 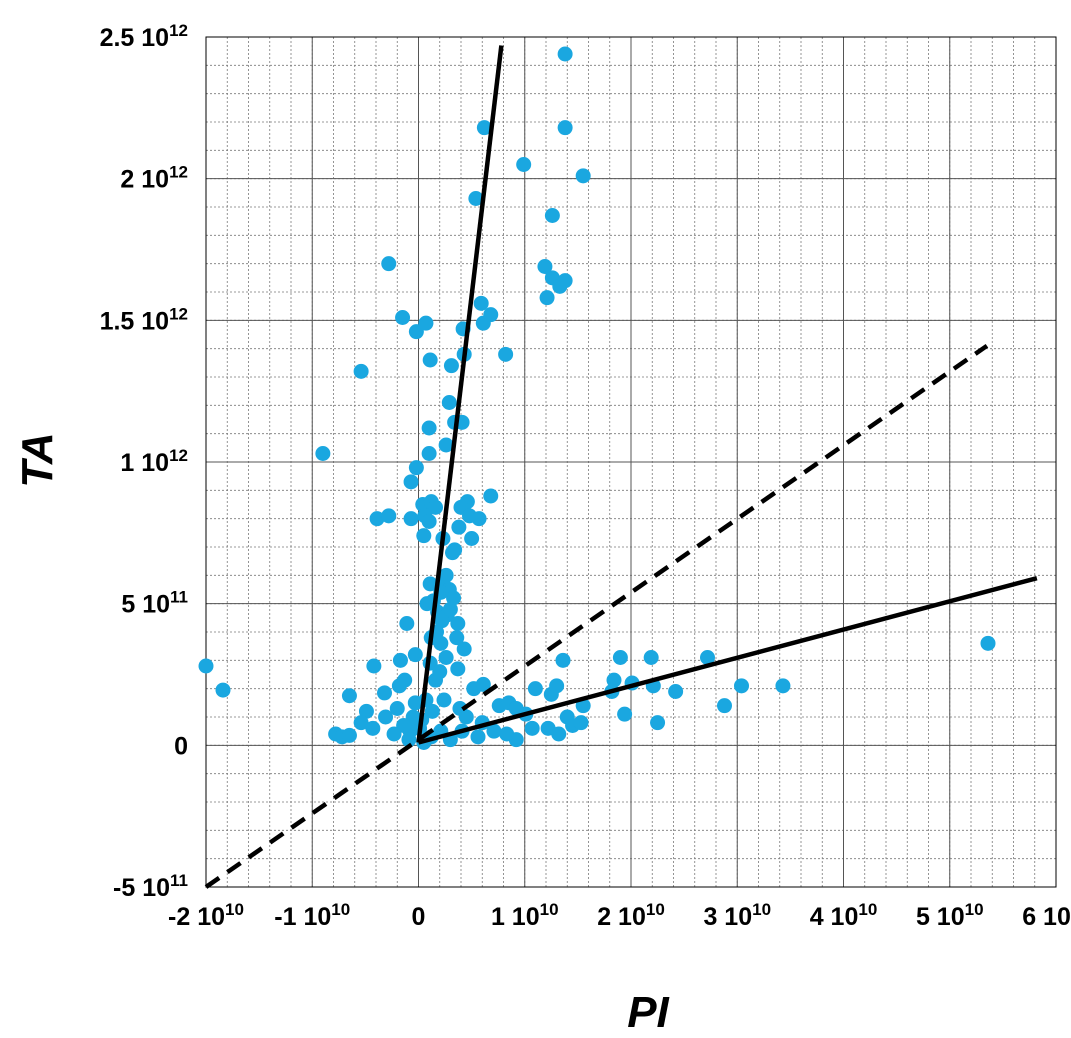 I want to click on x-axis-title: PI, so click(x=648, y=1012).